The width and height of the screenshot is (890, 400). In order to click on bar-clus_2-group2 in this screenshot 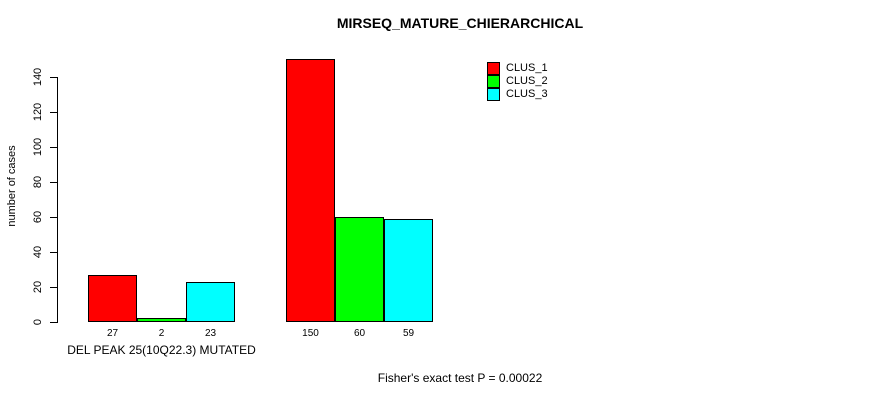, I will do `click(359, 269)`.